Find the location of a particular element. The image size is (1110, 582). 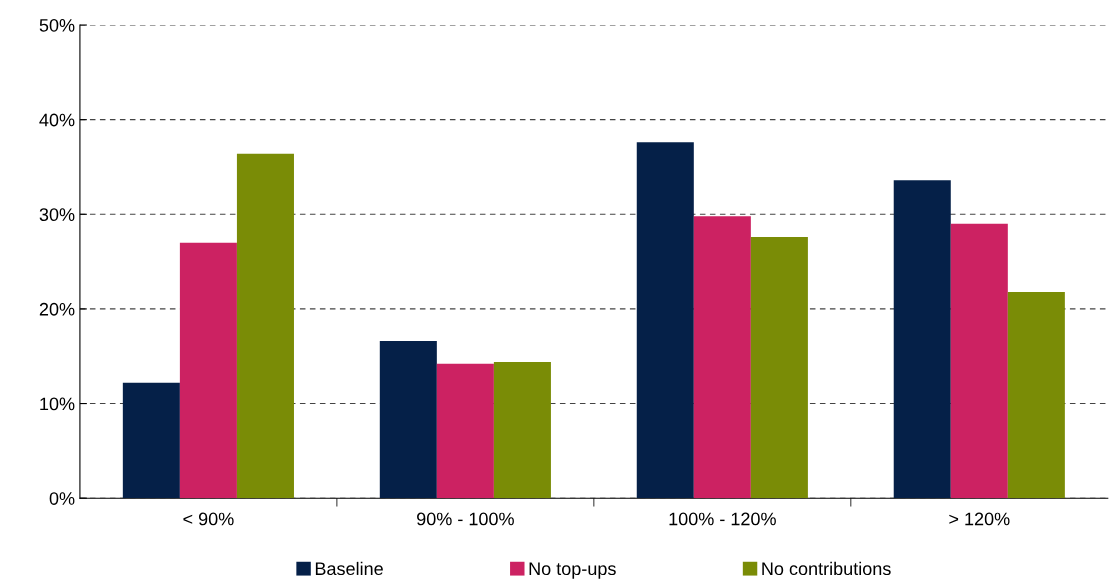

y-tick-label: 30% is located at coordinates (57, 215).